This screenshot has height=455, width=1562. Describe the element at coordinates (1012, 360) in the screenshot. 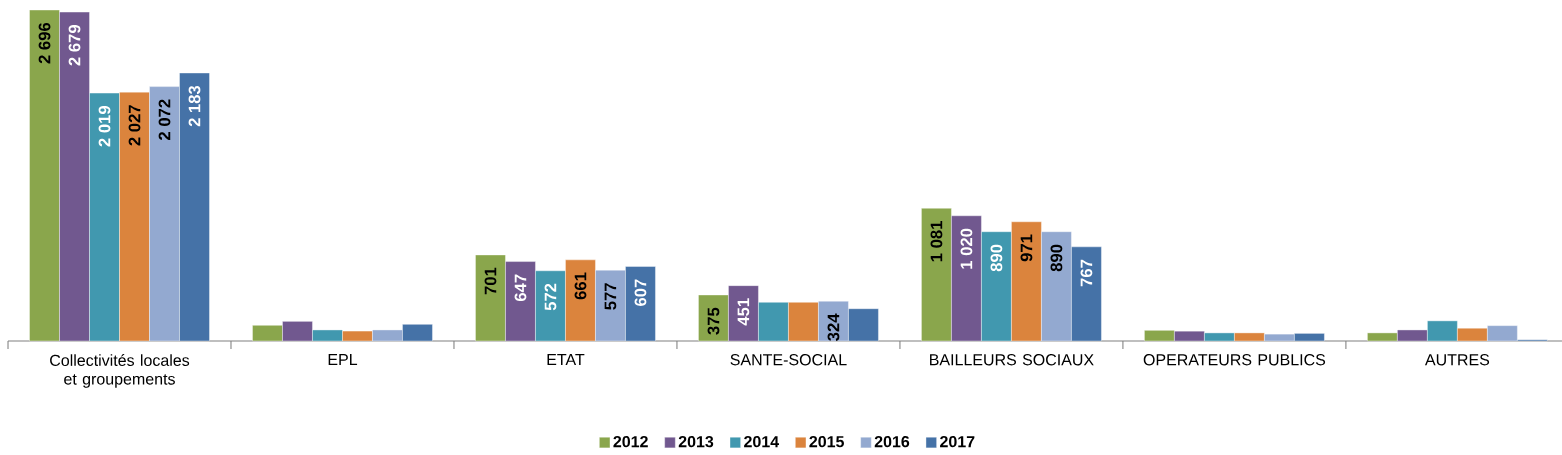

I see `x-tick-label: BAILLEURS SOCIAUX` at that location.